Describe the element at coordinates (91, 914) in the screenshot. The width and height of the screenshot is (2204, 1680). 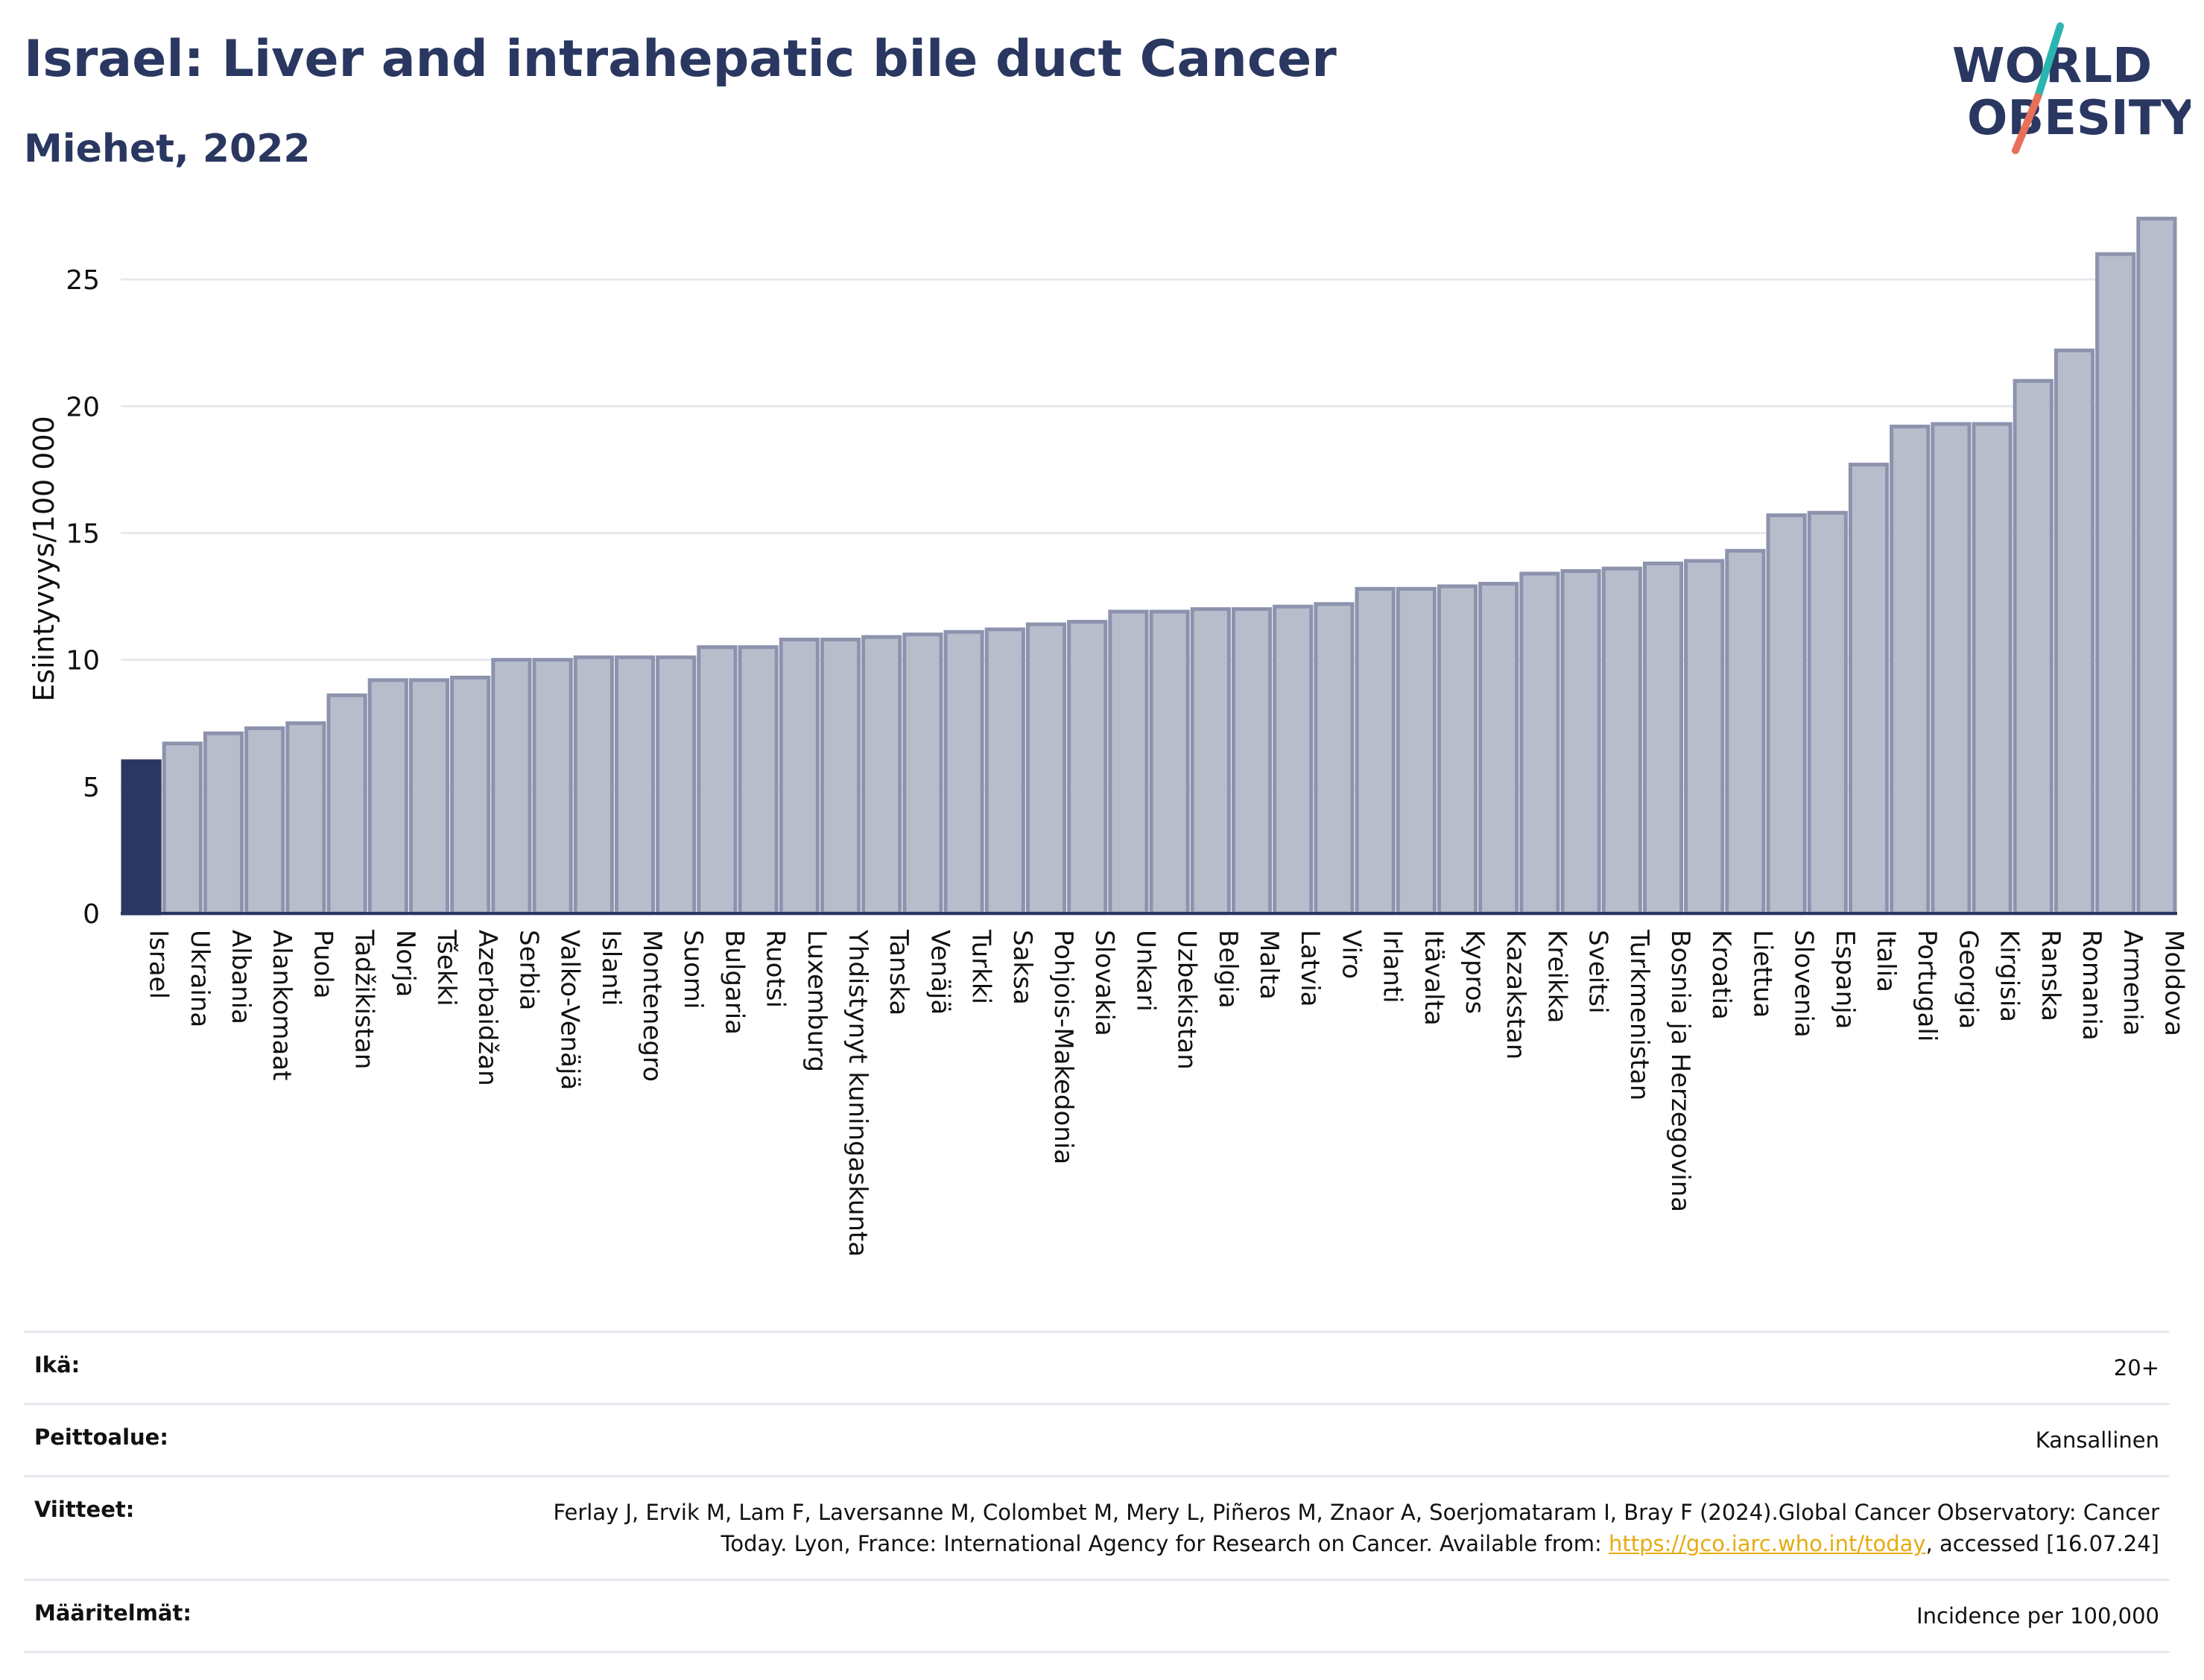
I see `y-tick-label: 0` at that location.